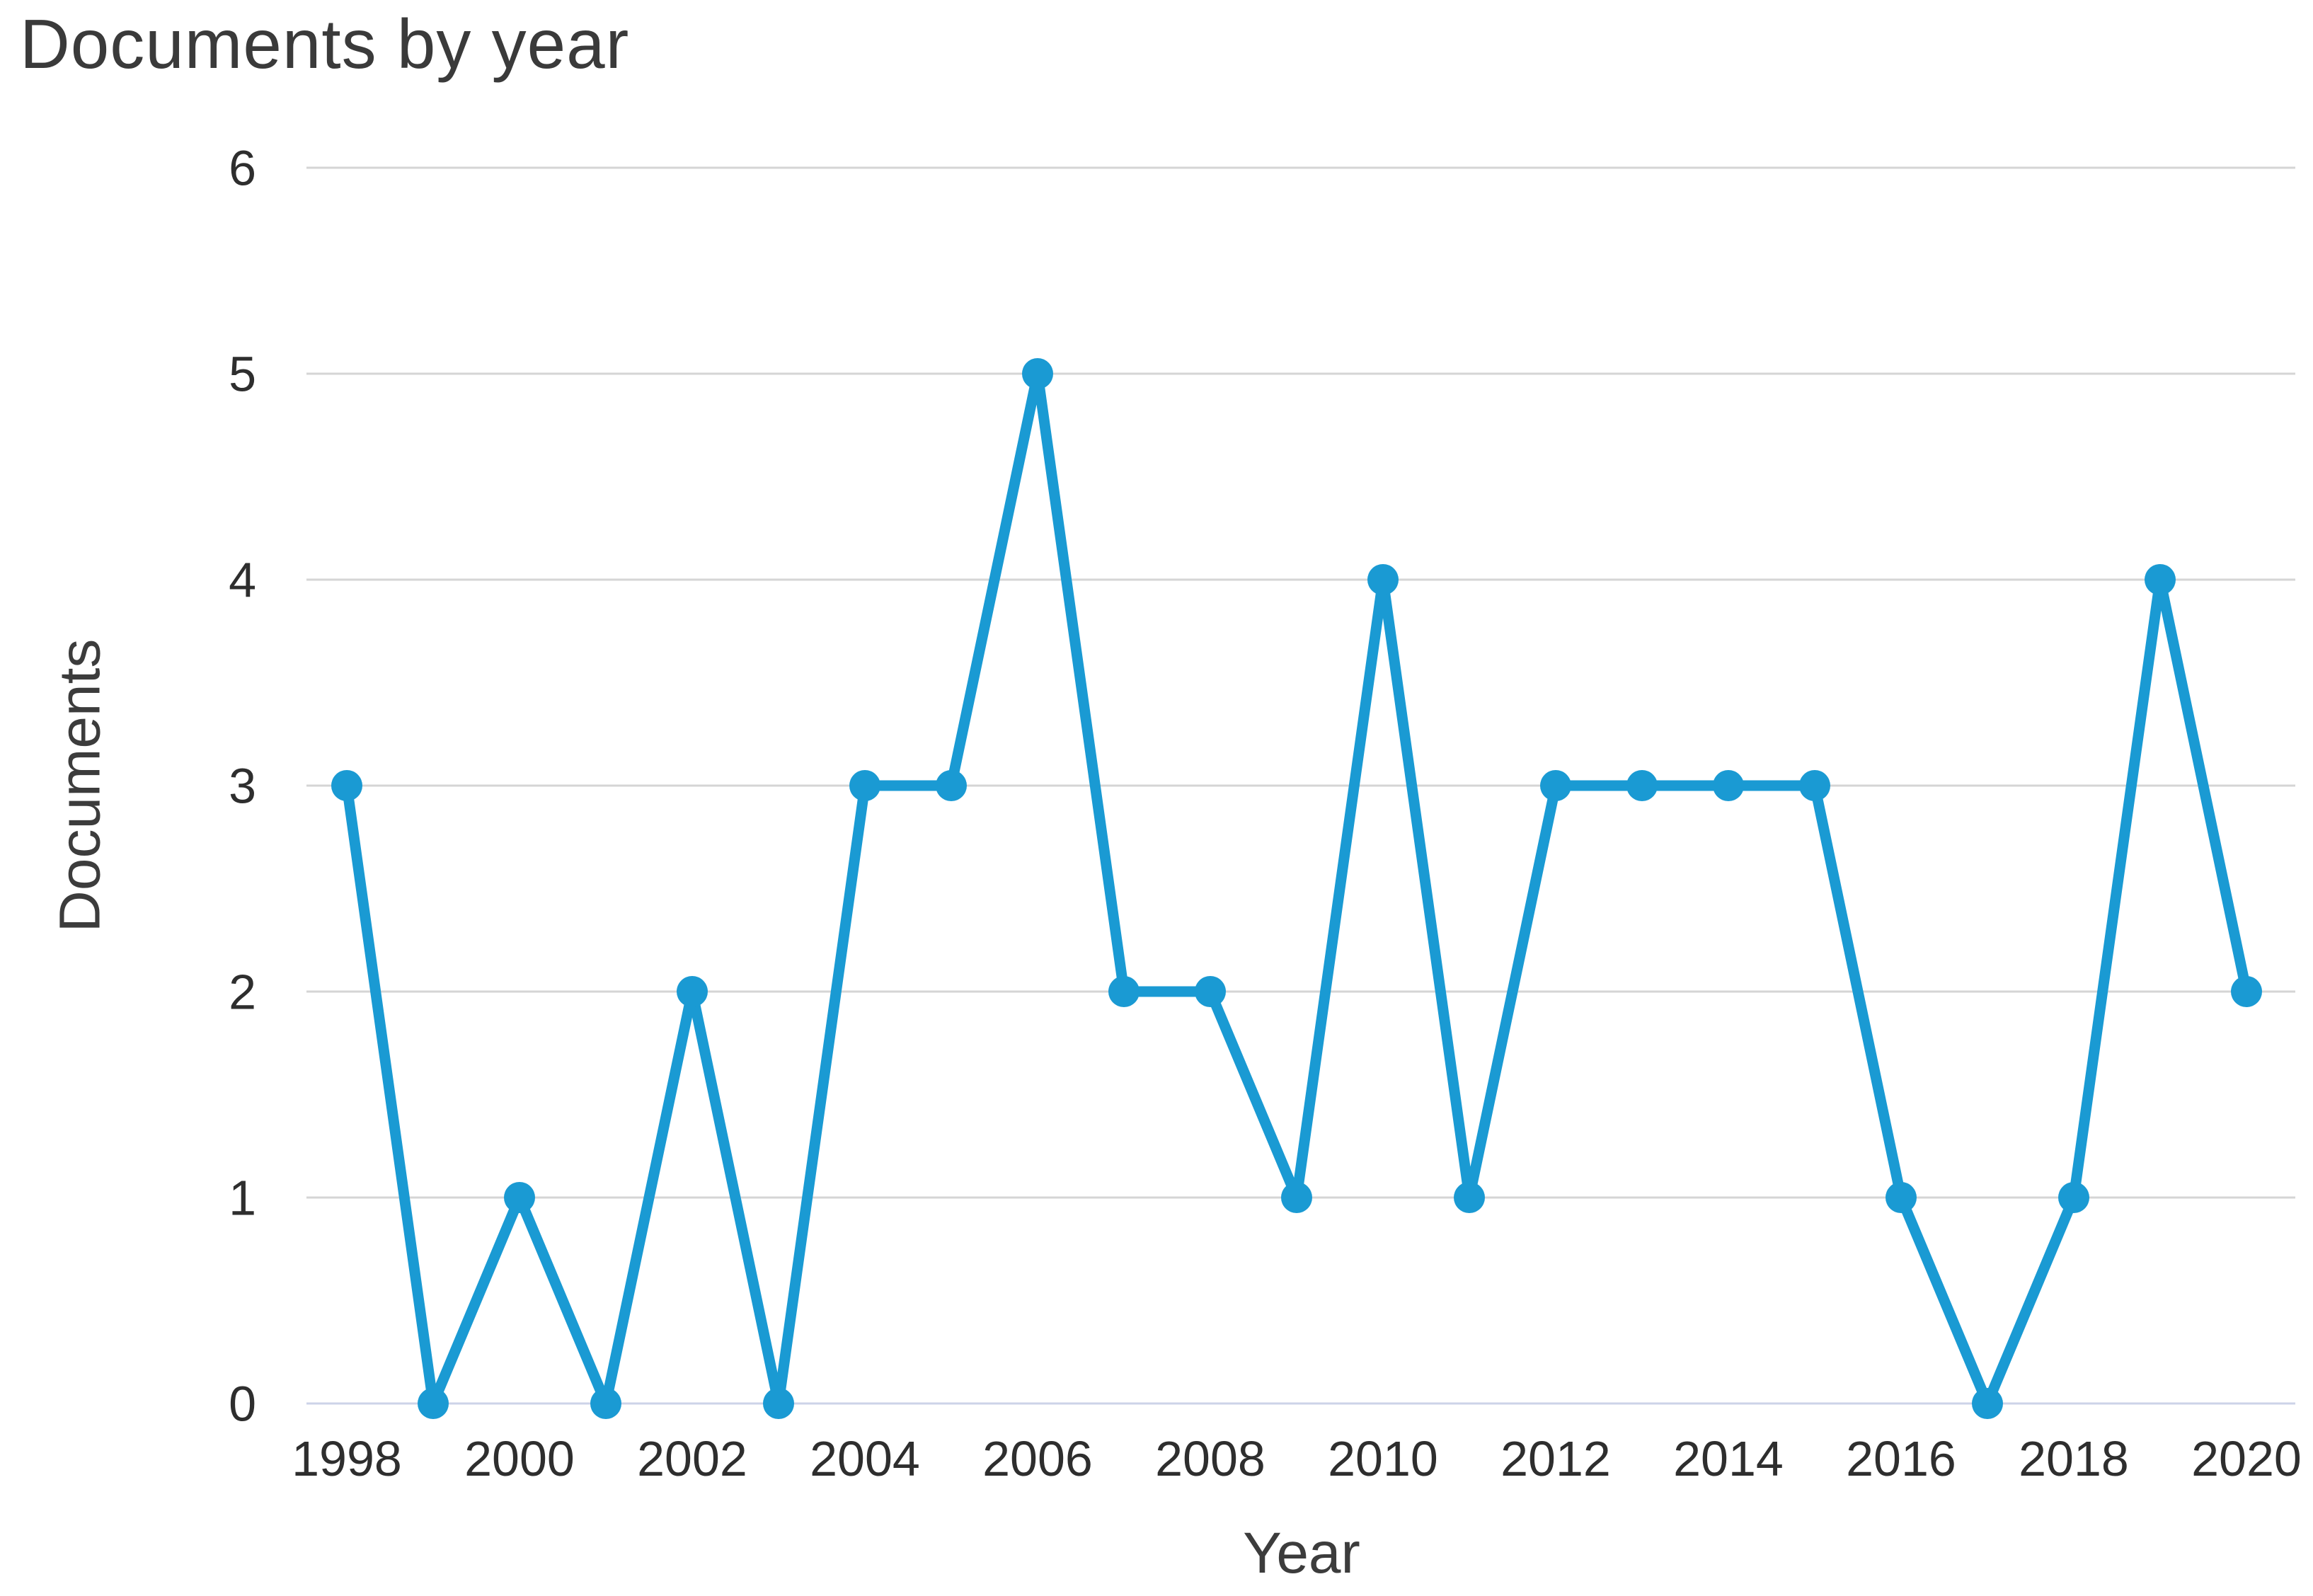  I want to click on x-tick-label: 2008, so click(1210, 1458).